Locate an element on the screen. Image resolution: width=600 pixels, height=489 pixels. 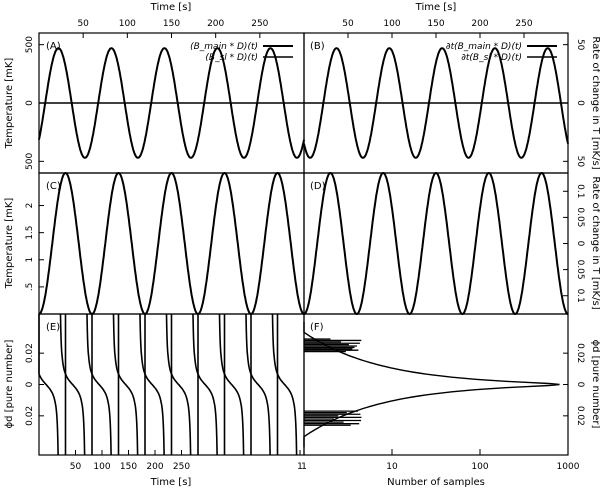
panel-f-label: (F) is located at coordinates (317, 327).